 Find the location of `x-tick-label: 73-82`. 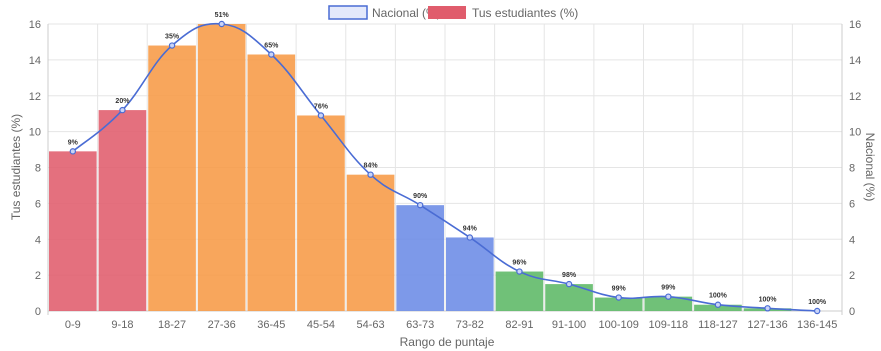

x-tick-label: 73-82 is located at coordinates (470, 325).